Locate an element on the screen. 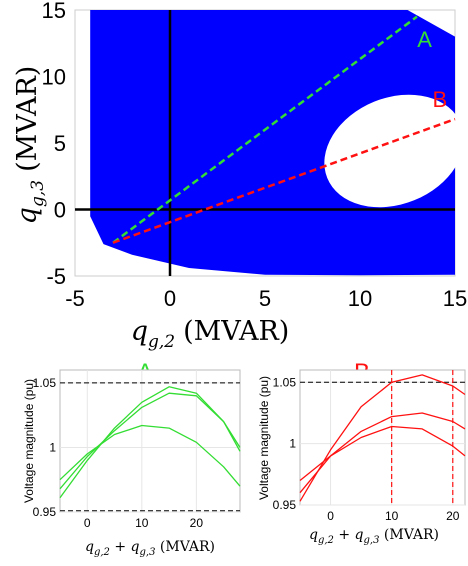 This screenshot has width=468, height=566. main-ylabel: qg,3 (MVAR) is located at coordinates (30, 145).